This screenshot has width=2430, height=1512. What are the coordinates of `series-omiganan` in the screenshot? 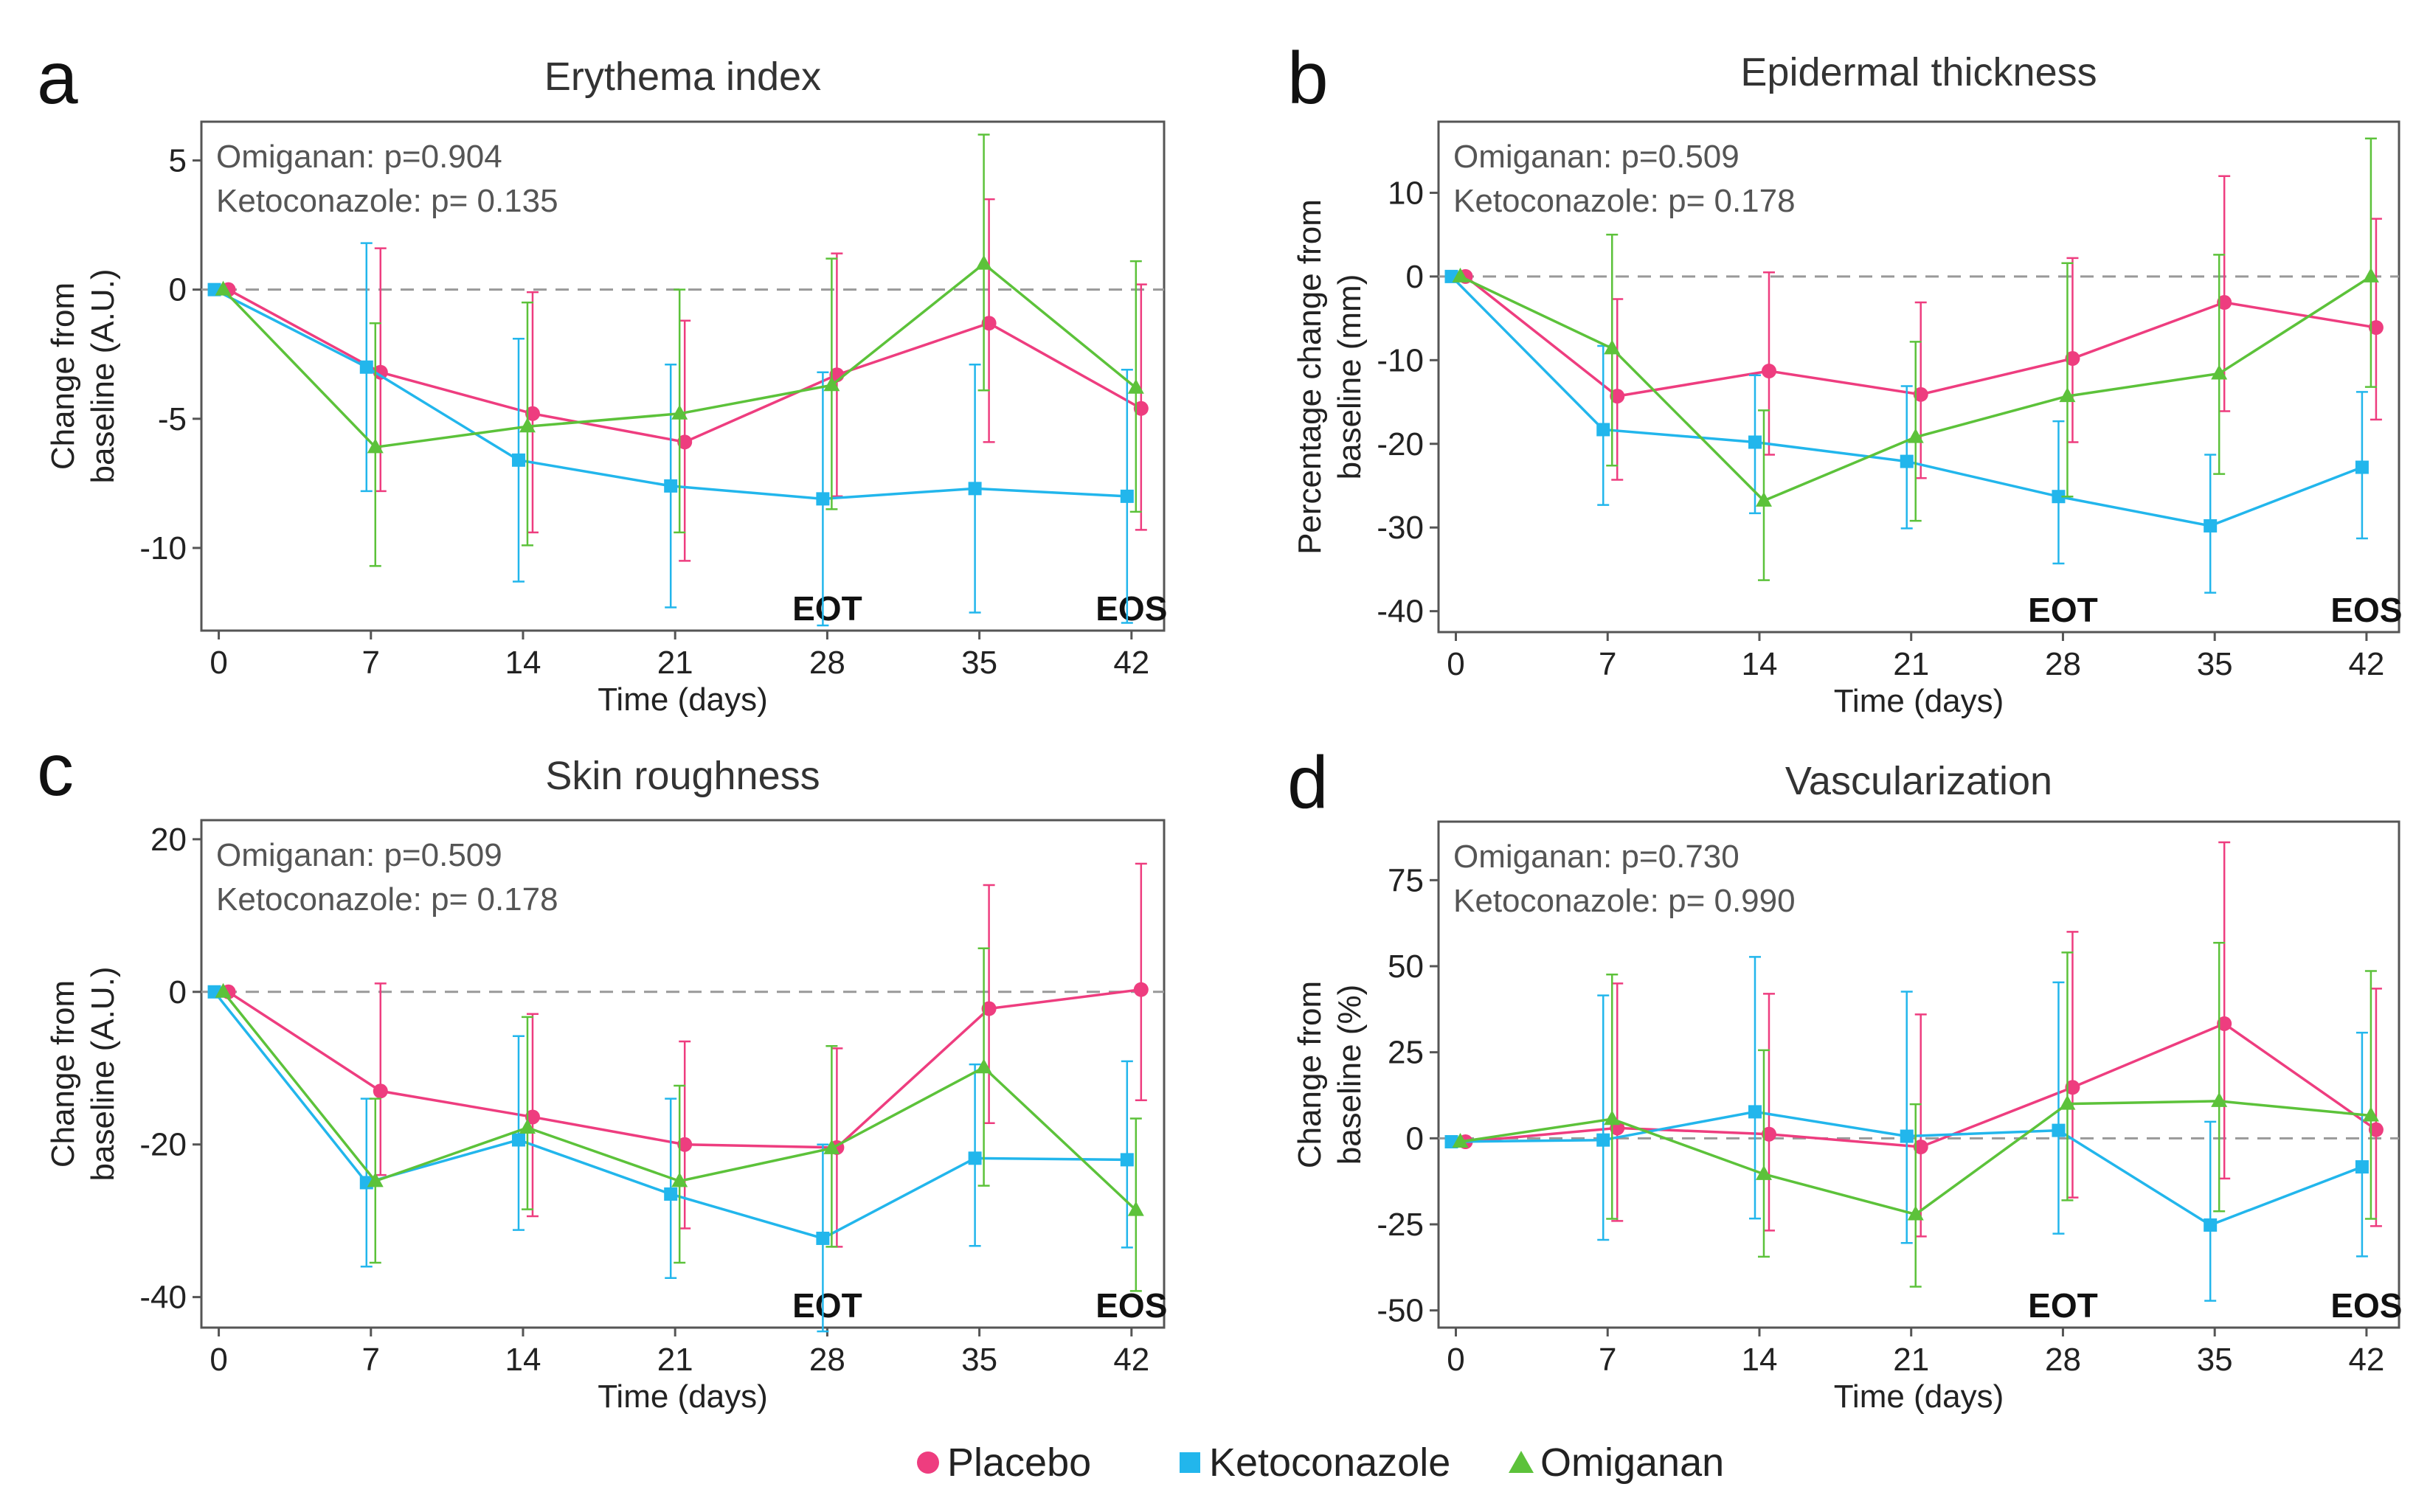 It's located at (1915, 359).